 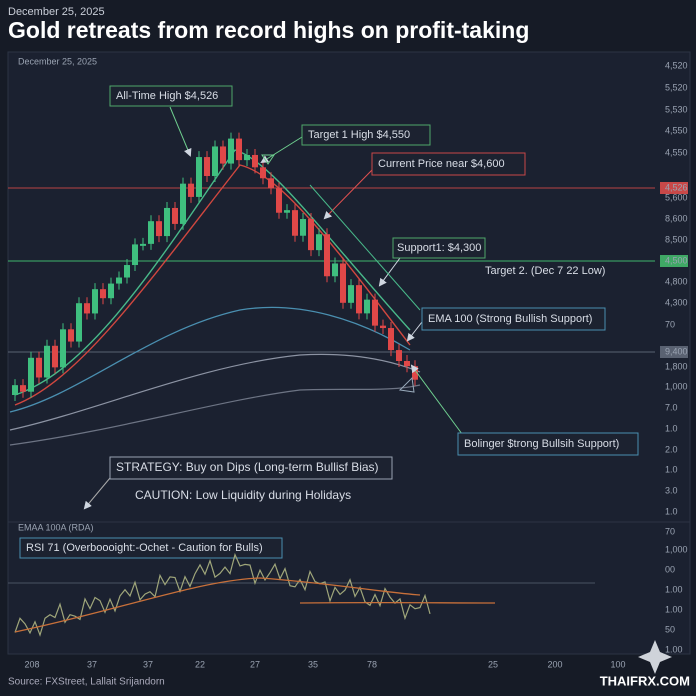 What do you see at coordinates (676, 197) in the screenshot?
I see `y-axis-label: 5,600` at bounding box center [676, 197].